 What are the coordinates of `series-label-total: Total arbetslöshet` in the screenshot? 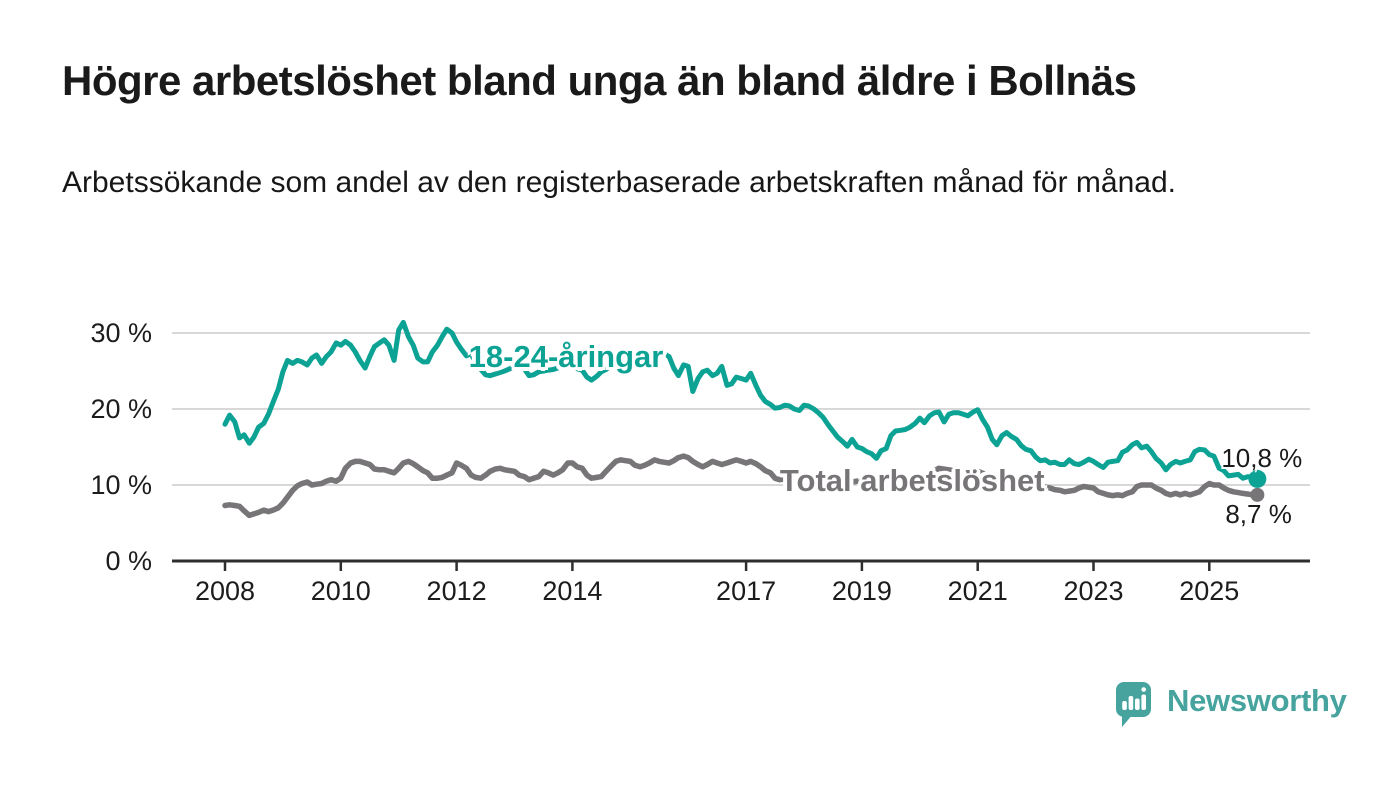 It's located at (912, 480).